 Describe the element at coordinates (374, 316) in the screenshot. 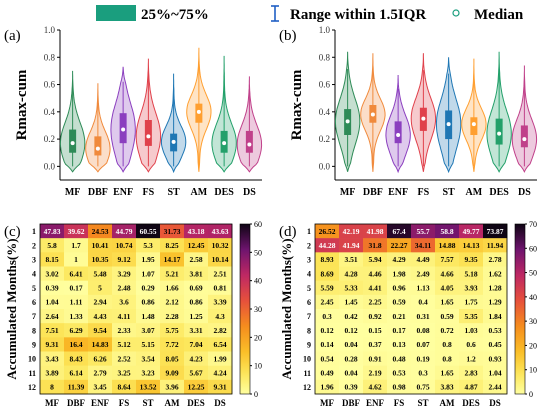

I see `cell-label: 0.92` at that location.